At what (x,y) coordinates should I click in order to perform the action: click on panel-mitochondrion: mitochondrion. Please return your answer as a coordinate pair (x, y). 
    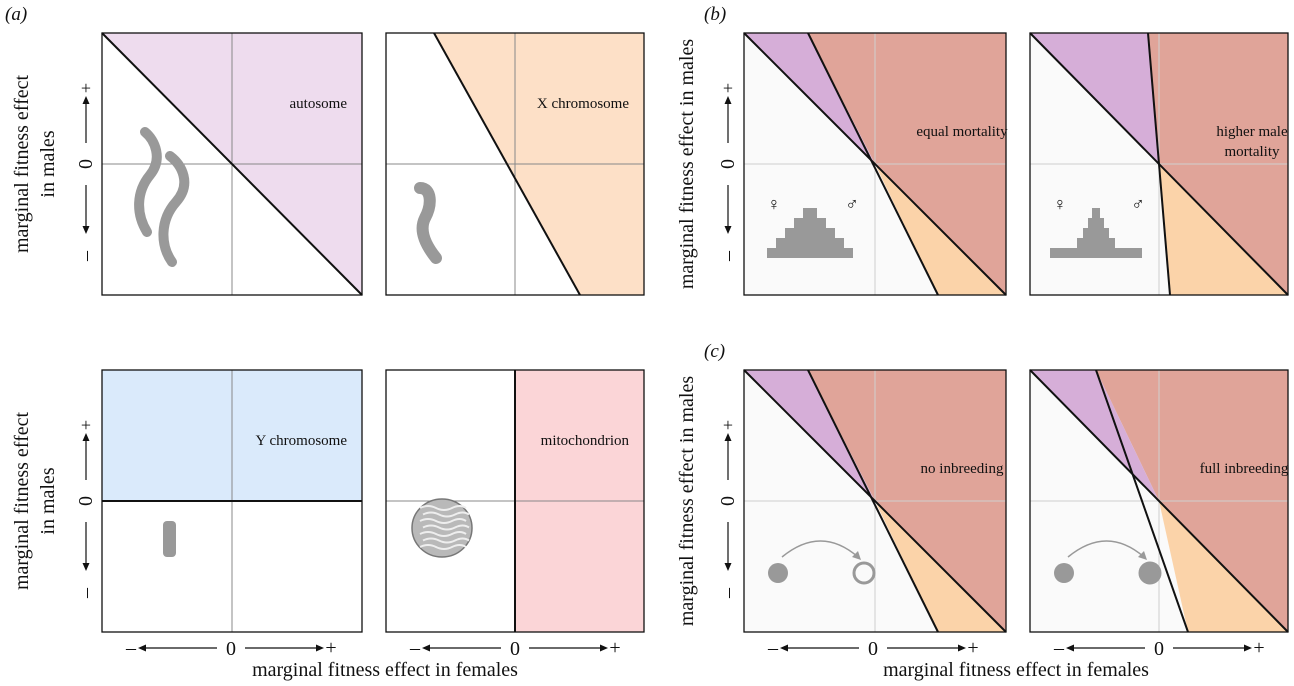
    Looking at the image, I should click on (515, 501).